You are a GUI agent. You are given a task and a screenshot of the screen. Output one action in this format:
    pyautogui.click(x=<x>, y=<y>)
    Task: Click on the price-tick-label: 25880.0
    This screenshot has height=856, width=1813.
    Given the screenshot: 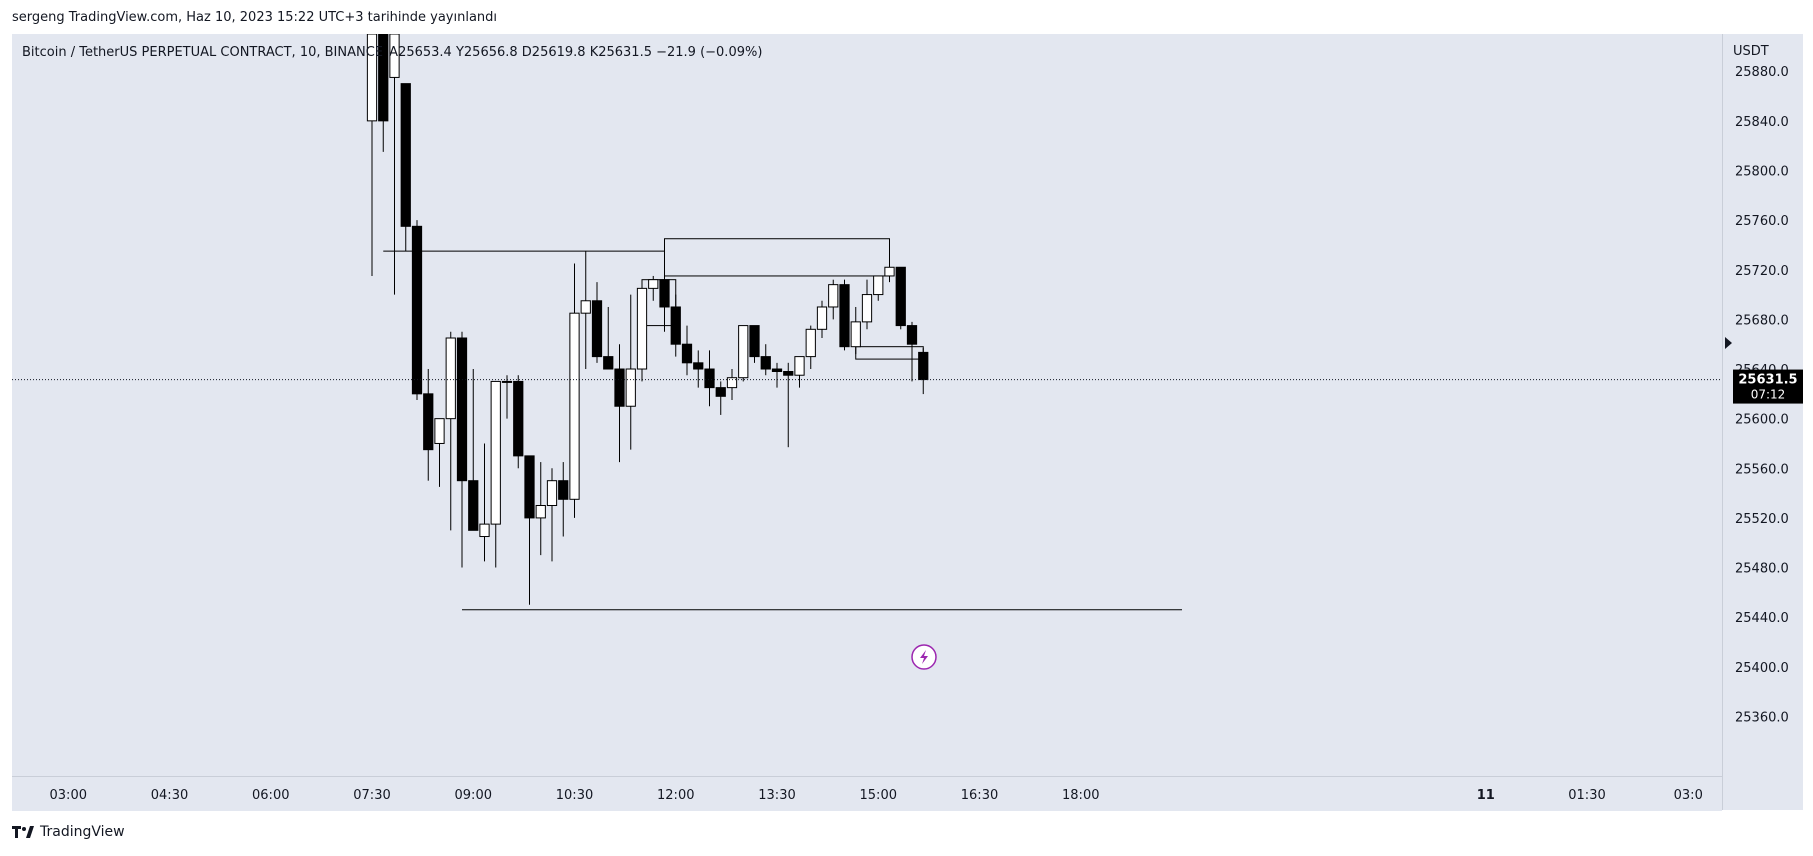 What is the action you would take?
    pyautogui.click(x=1762, y=72)
    